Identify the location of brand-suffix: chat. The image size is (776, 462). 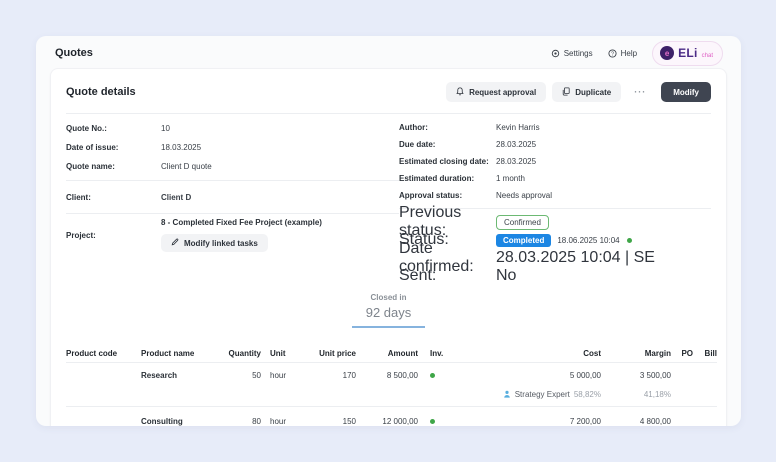
(707, 55).